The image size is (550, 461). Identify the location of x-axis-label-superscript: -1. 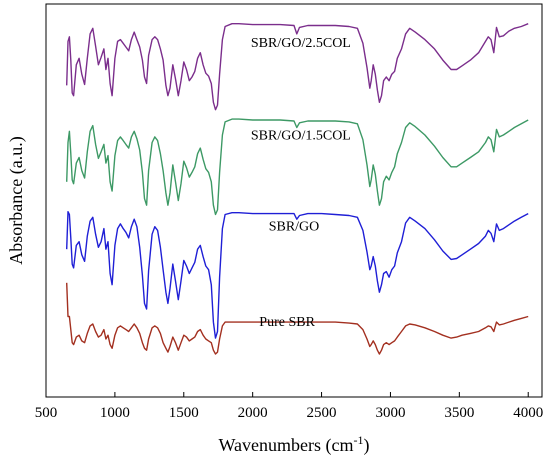
(359, 440).